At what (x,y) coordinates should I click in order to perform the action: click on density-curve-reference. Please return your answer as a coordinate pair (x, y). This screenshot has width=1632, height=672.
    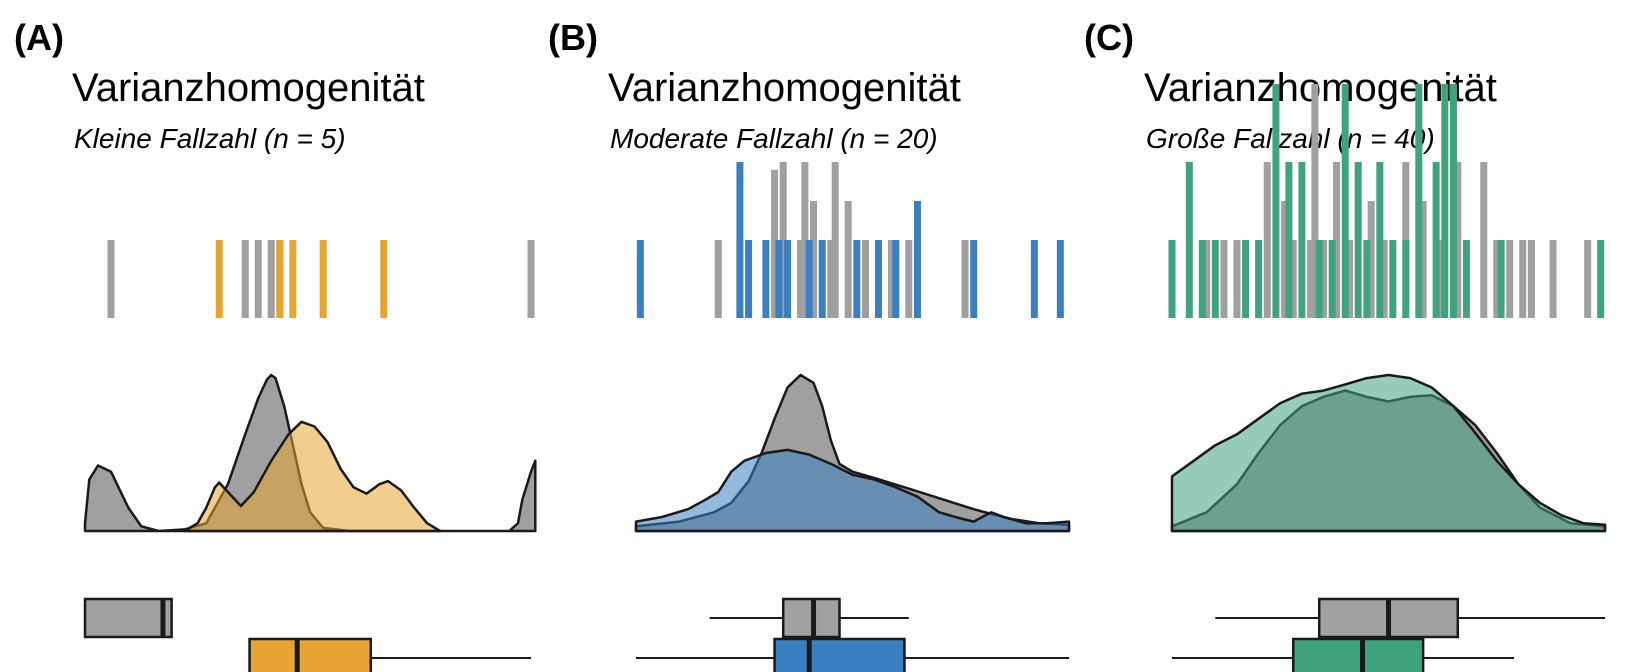
    Looking at the image, I should click on (310, 453).